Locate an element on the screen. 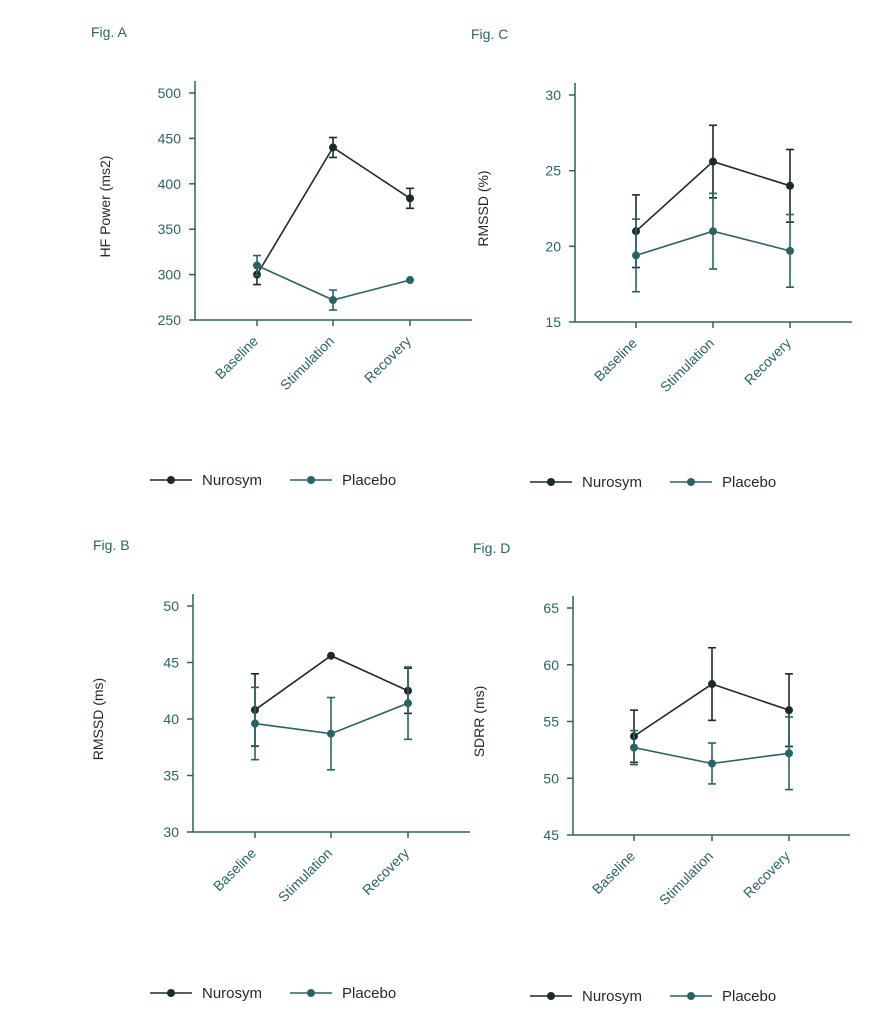  y-tick-label: 25 is located at coordinates (553, 171).